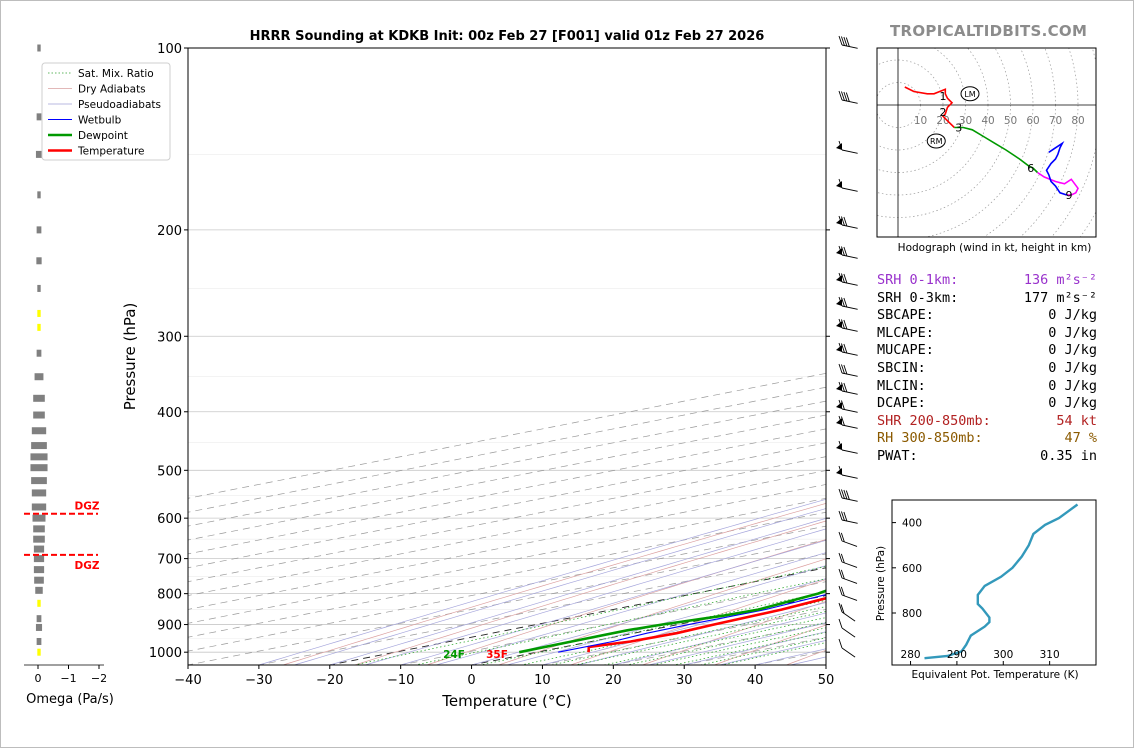 The width and height of the screenshot is (1134, 748). I want to click on omega-axis-label: Omega (Pa/s), so click(70, 699).